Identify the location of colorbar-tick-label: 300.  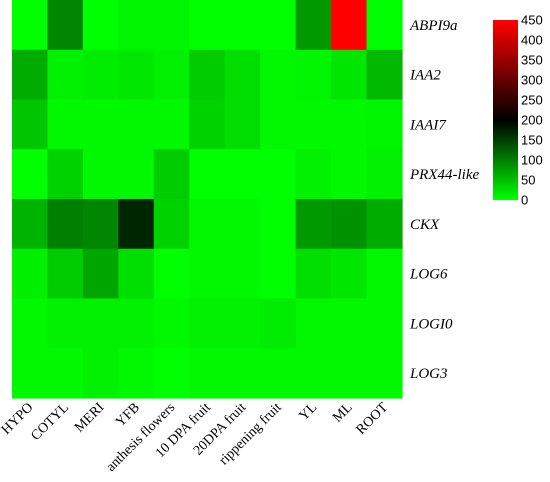
(532, 80).